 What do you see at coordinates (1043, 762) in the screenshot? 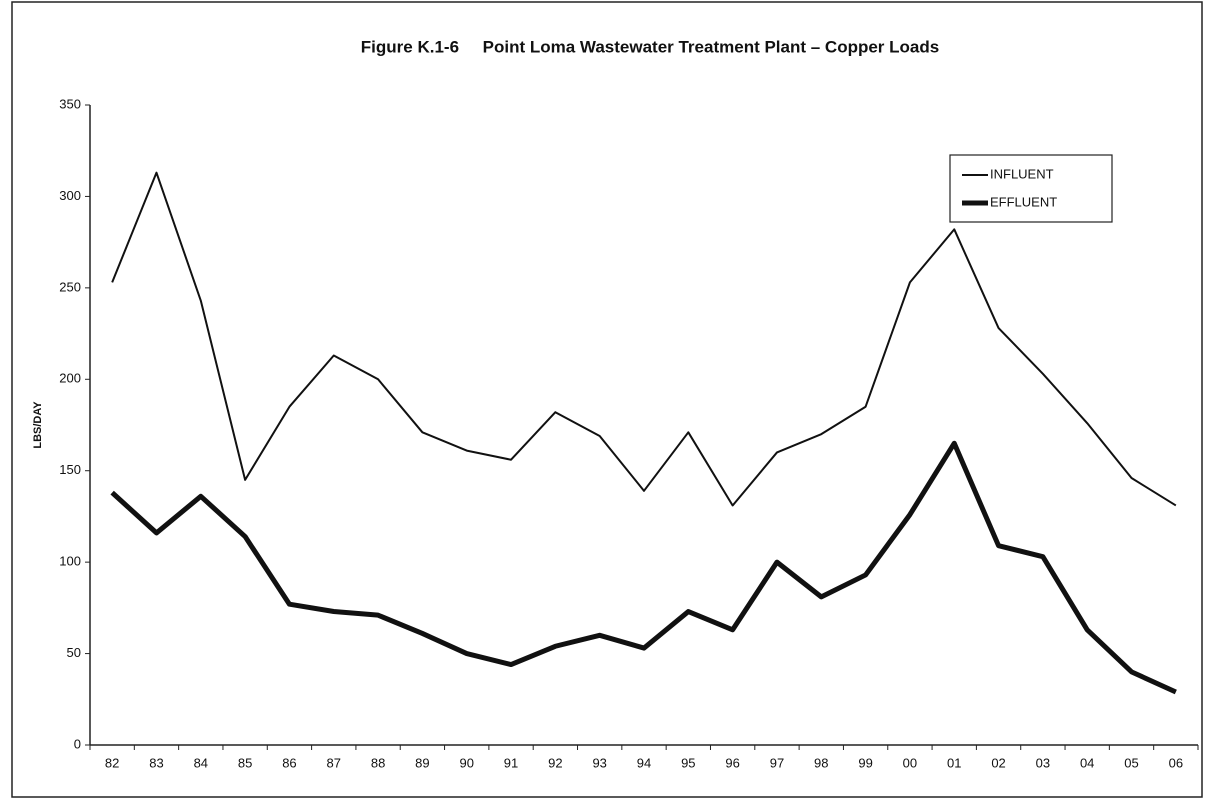
I see `x-tick-label: 03` at bounding box center [1043, 762].